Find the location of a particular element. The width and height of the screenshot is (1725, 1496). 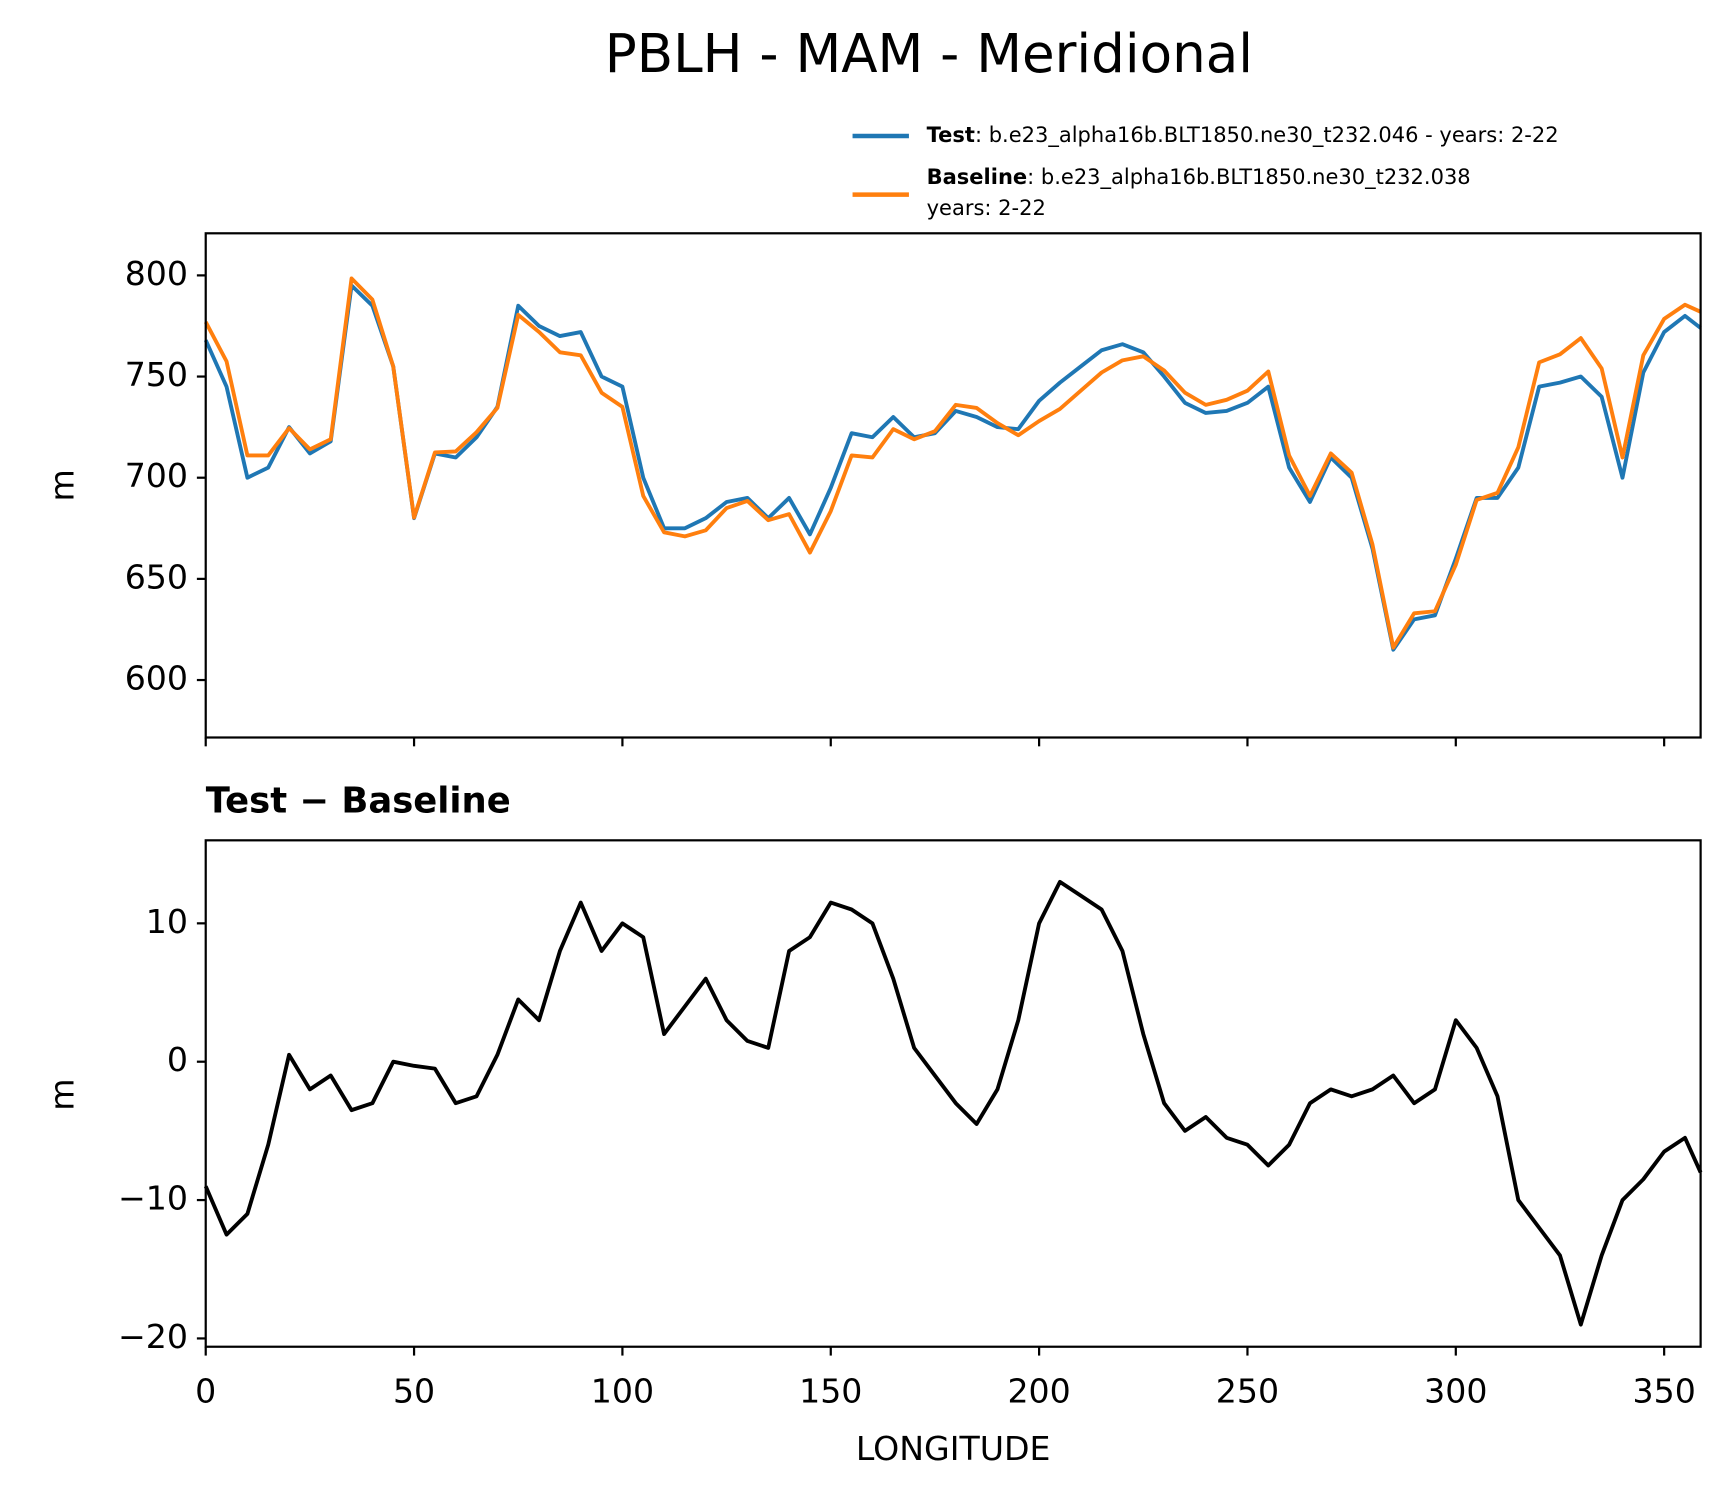

subplot-title: Test − Baseline is located at coordinates (358, 801).